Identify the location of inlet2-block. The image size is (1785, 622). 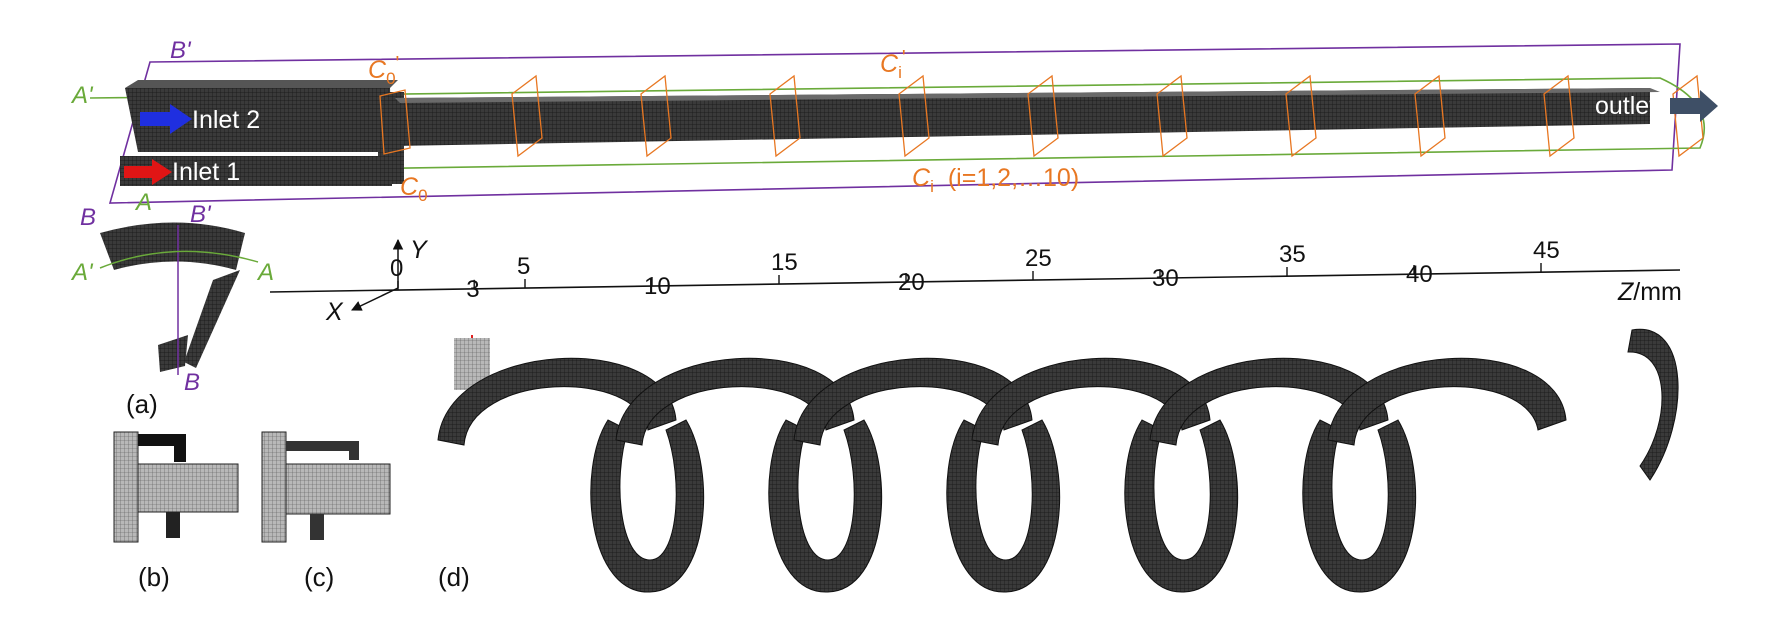
(258, 120).